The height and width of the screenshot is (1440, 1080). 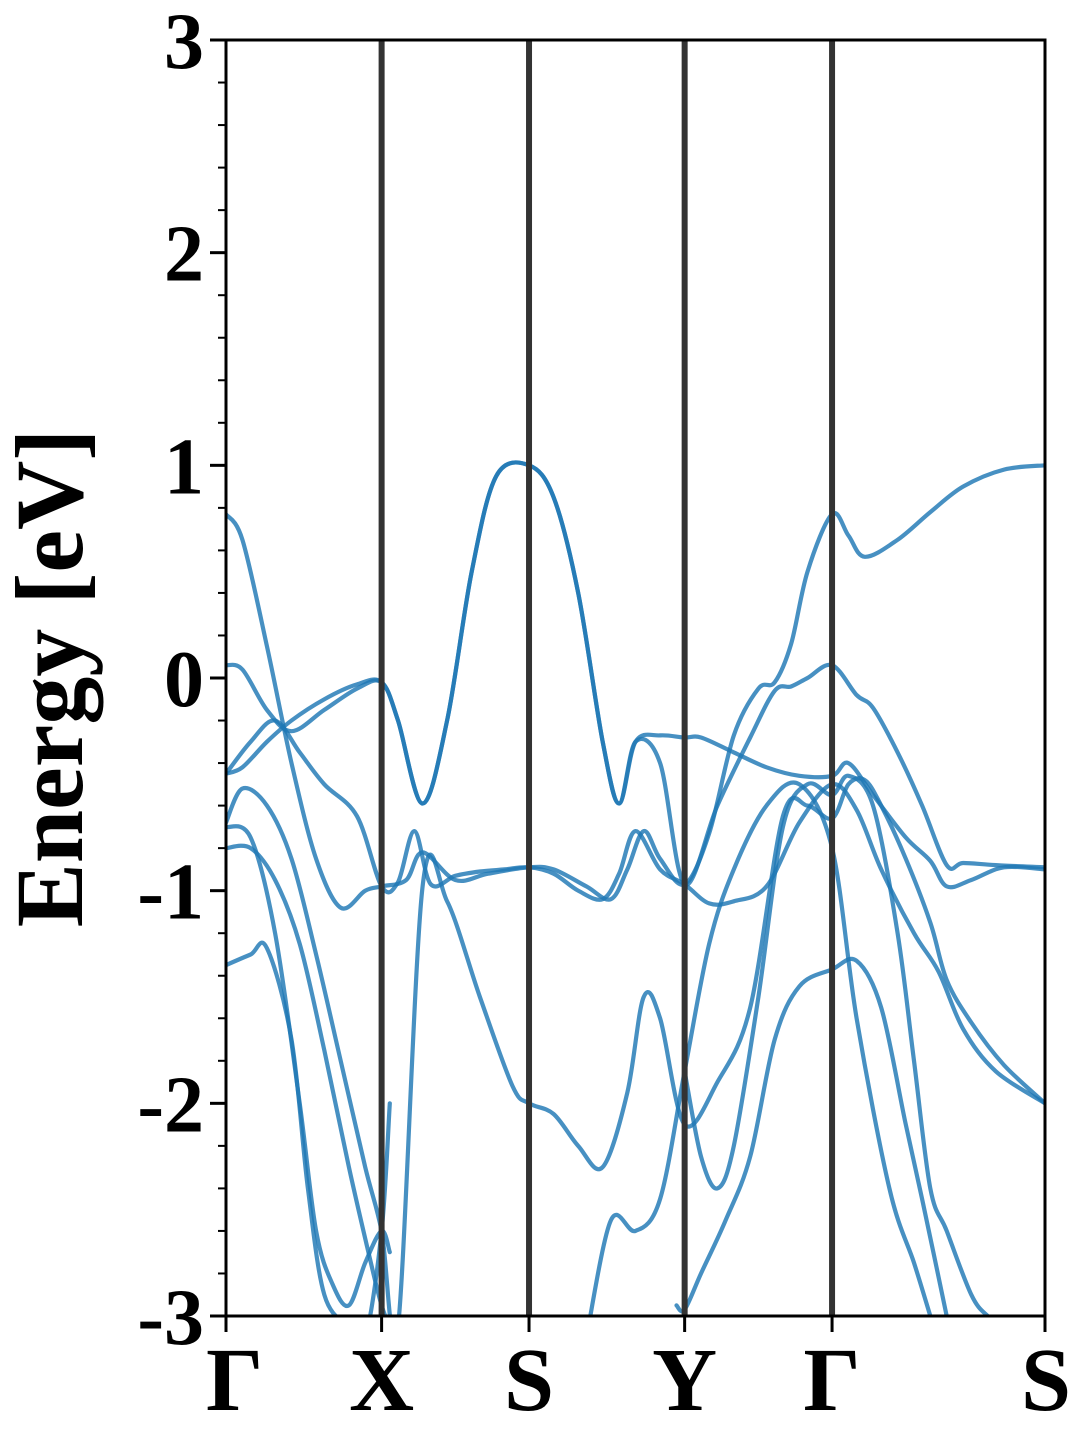 What do you see at coordinates (184, 43) in the screenshot?
I see `y-tick-label: 3` at bounding box center [184, 43].